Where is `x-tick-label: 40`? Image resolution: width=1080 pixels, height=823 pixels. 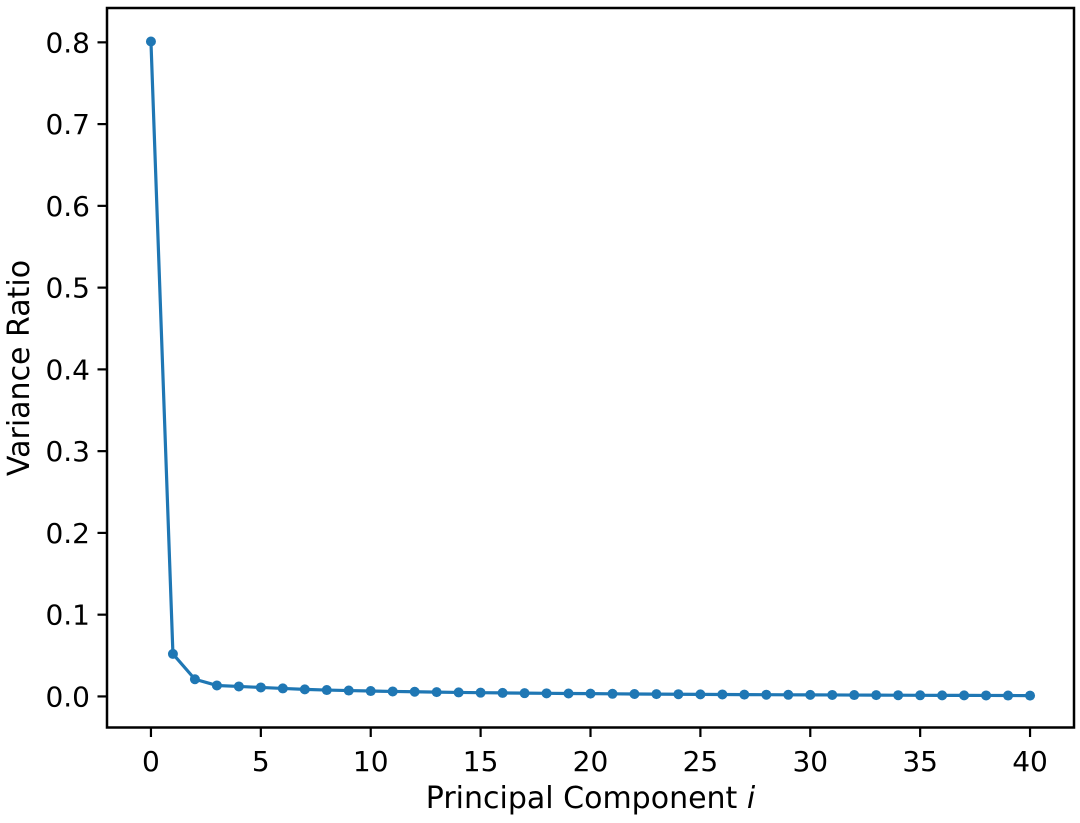 x-tick-label: 40 is located at coordinates (1030, 761).